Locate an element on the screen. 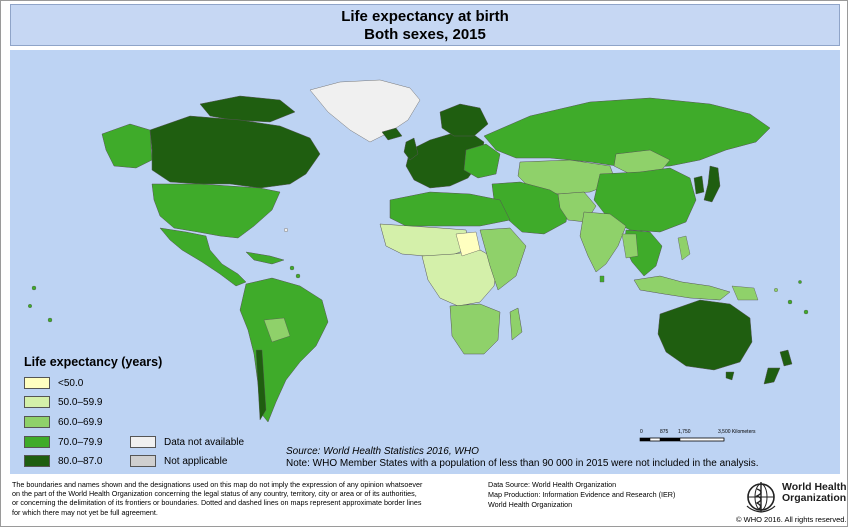 This screenshot has width=850, height=529. korea is located at coordinates (699, 185).